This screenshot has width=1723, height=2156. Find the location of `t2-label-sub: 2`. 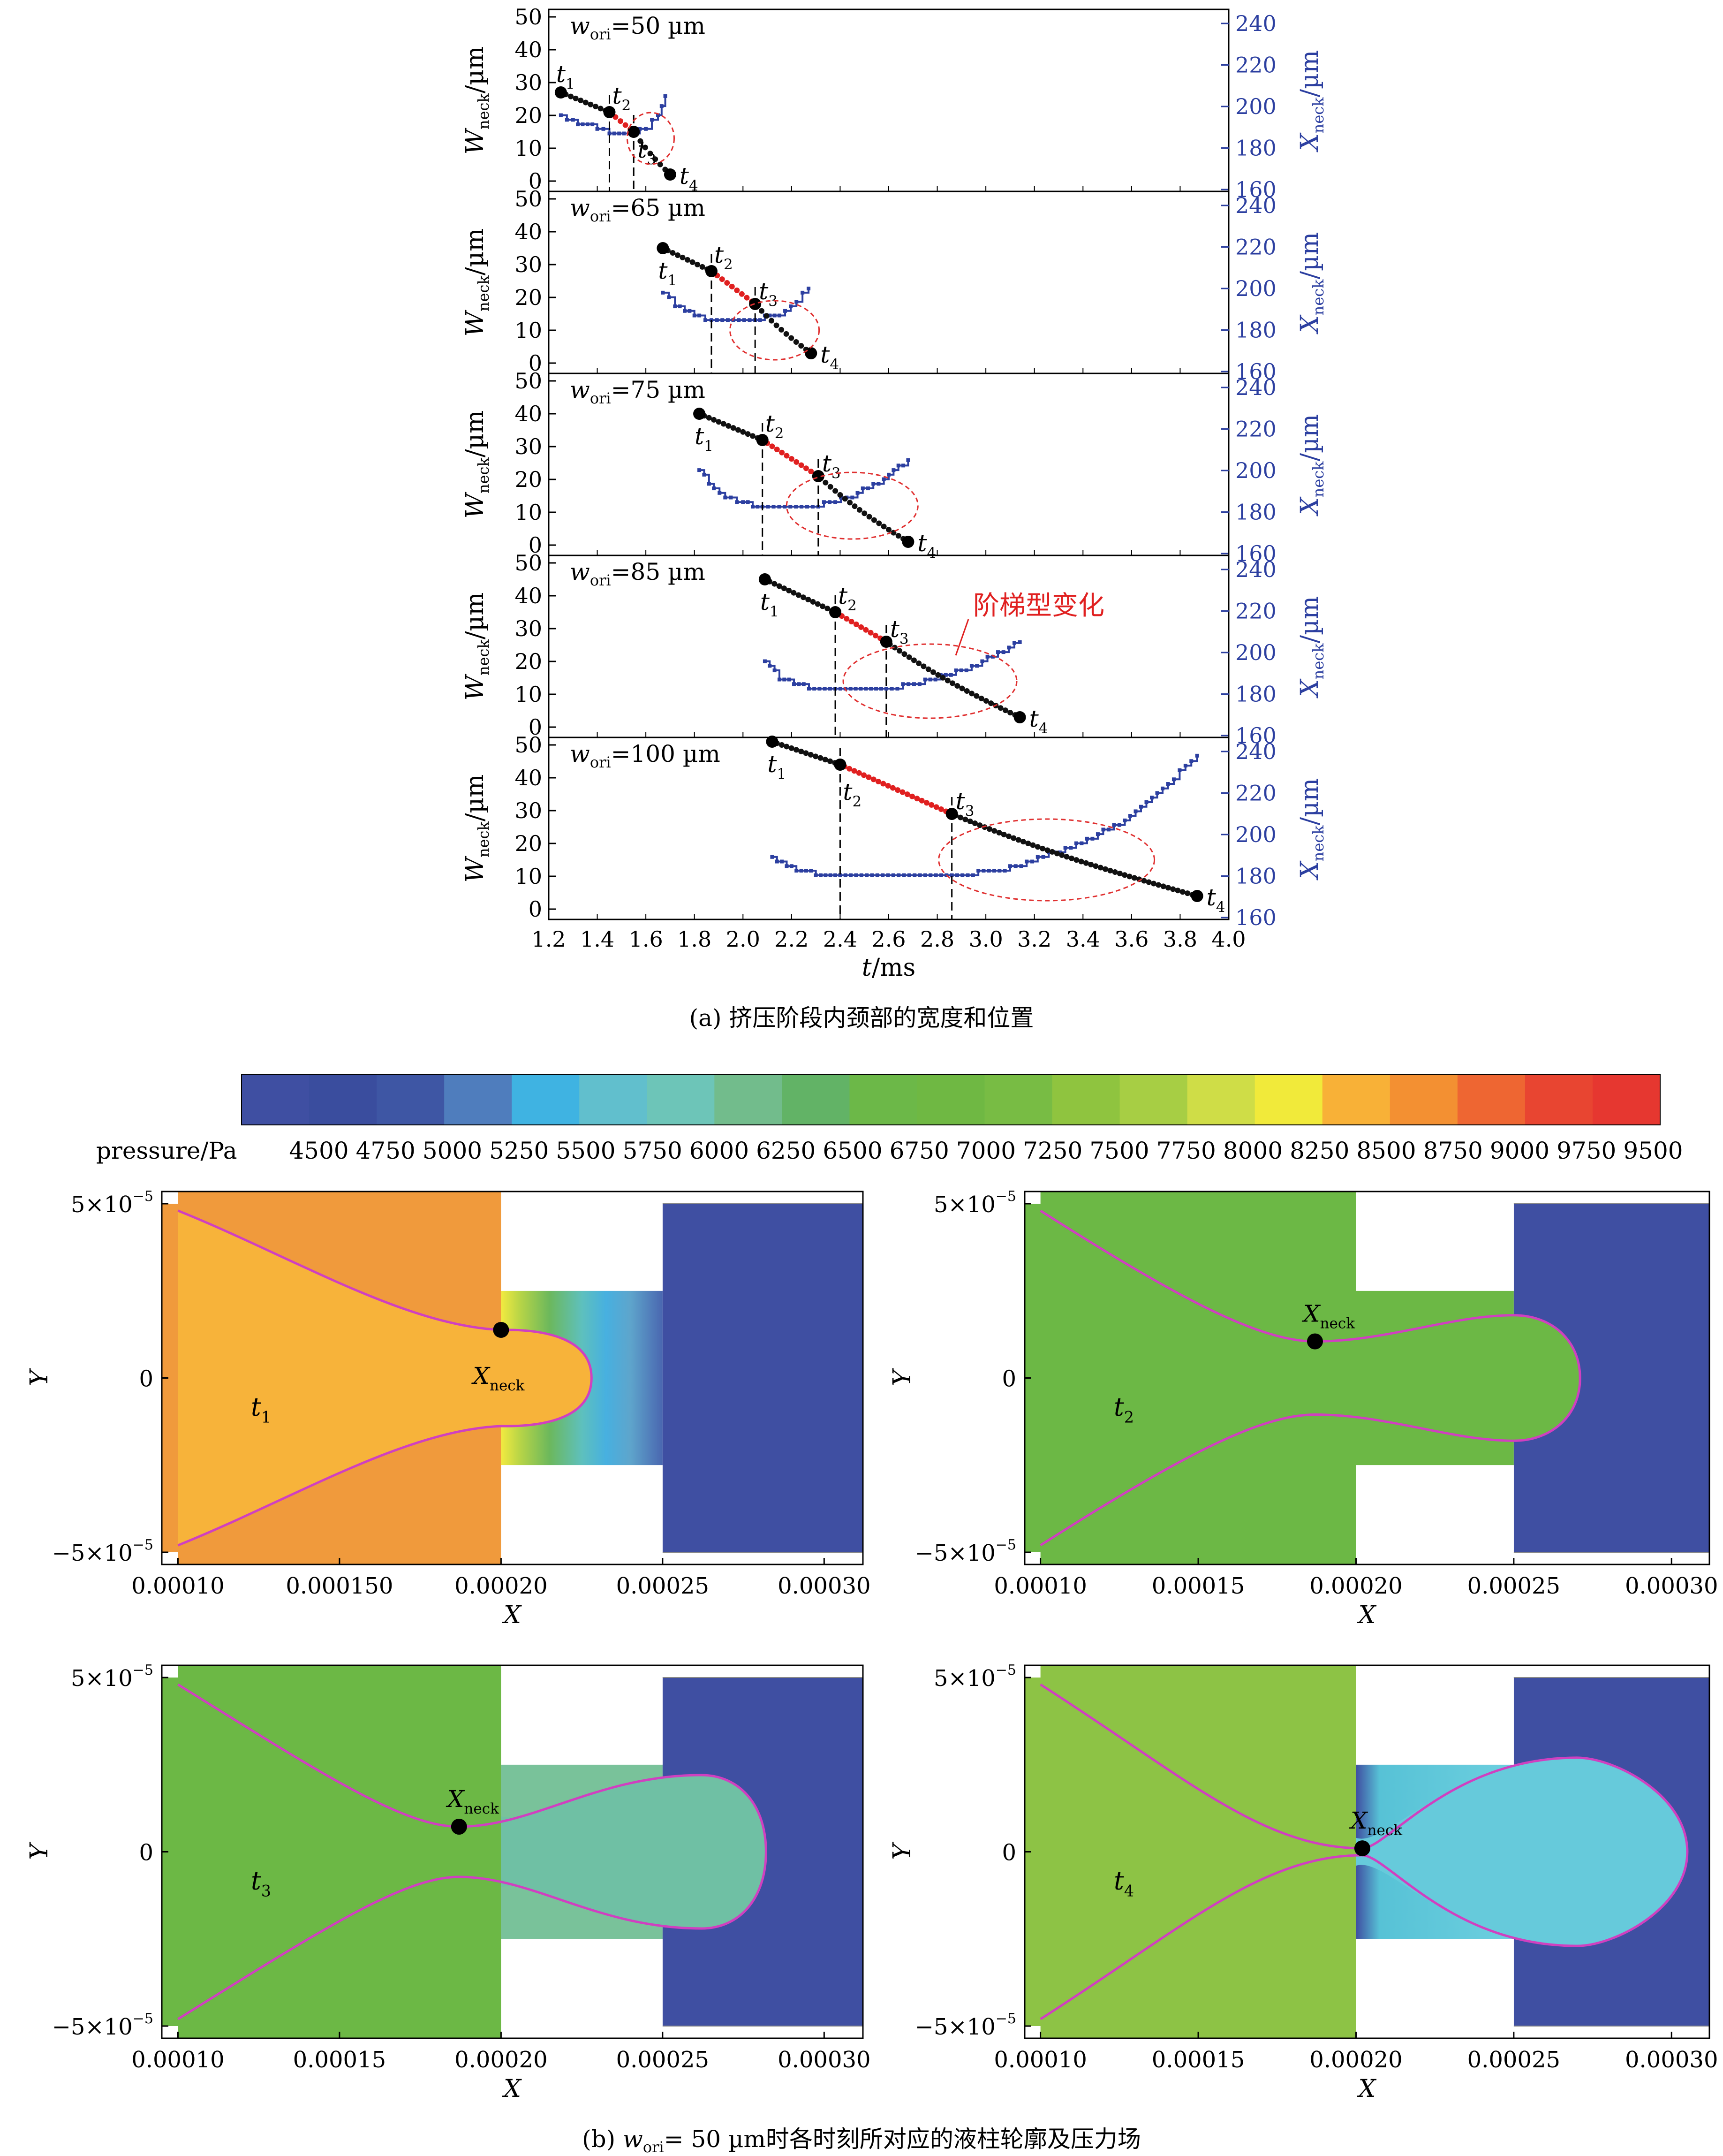

t2-label-sub: 2 is located at coordinates (779, 433).